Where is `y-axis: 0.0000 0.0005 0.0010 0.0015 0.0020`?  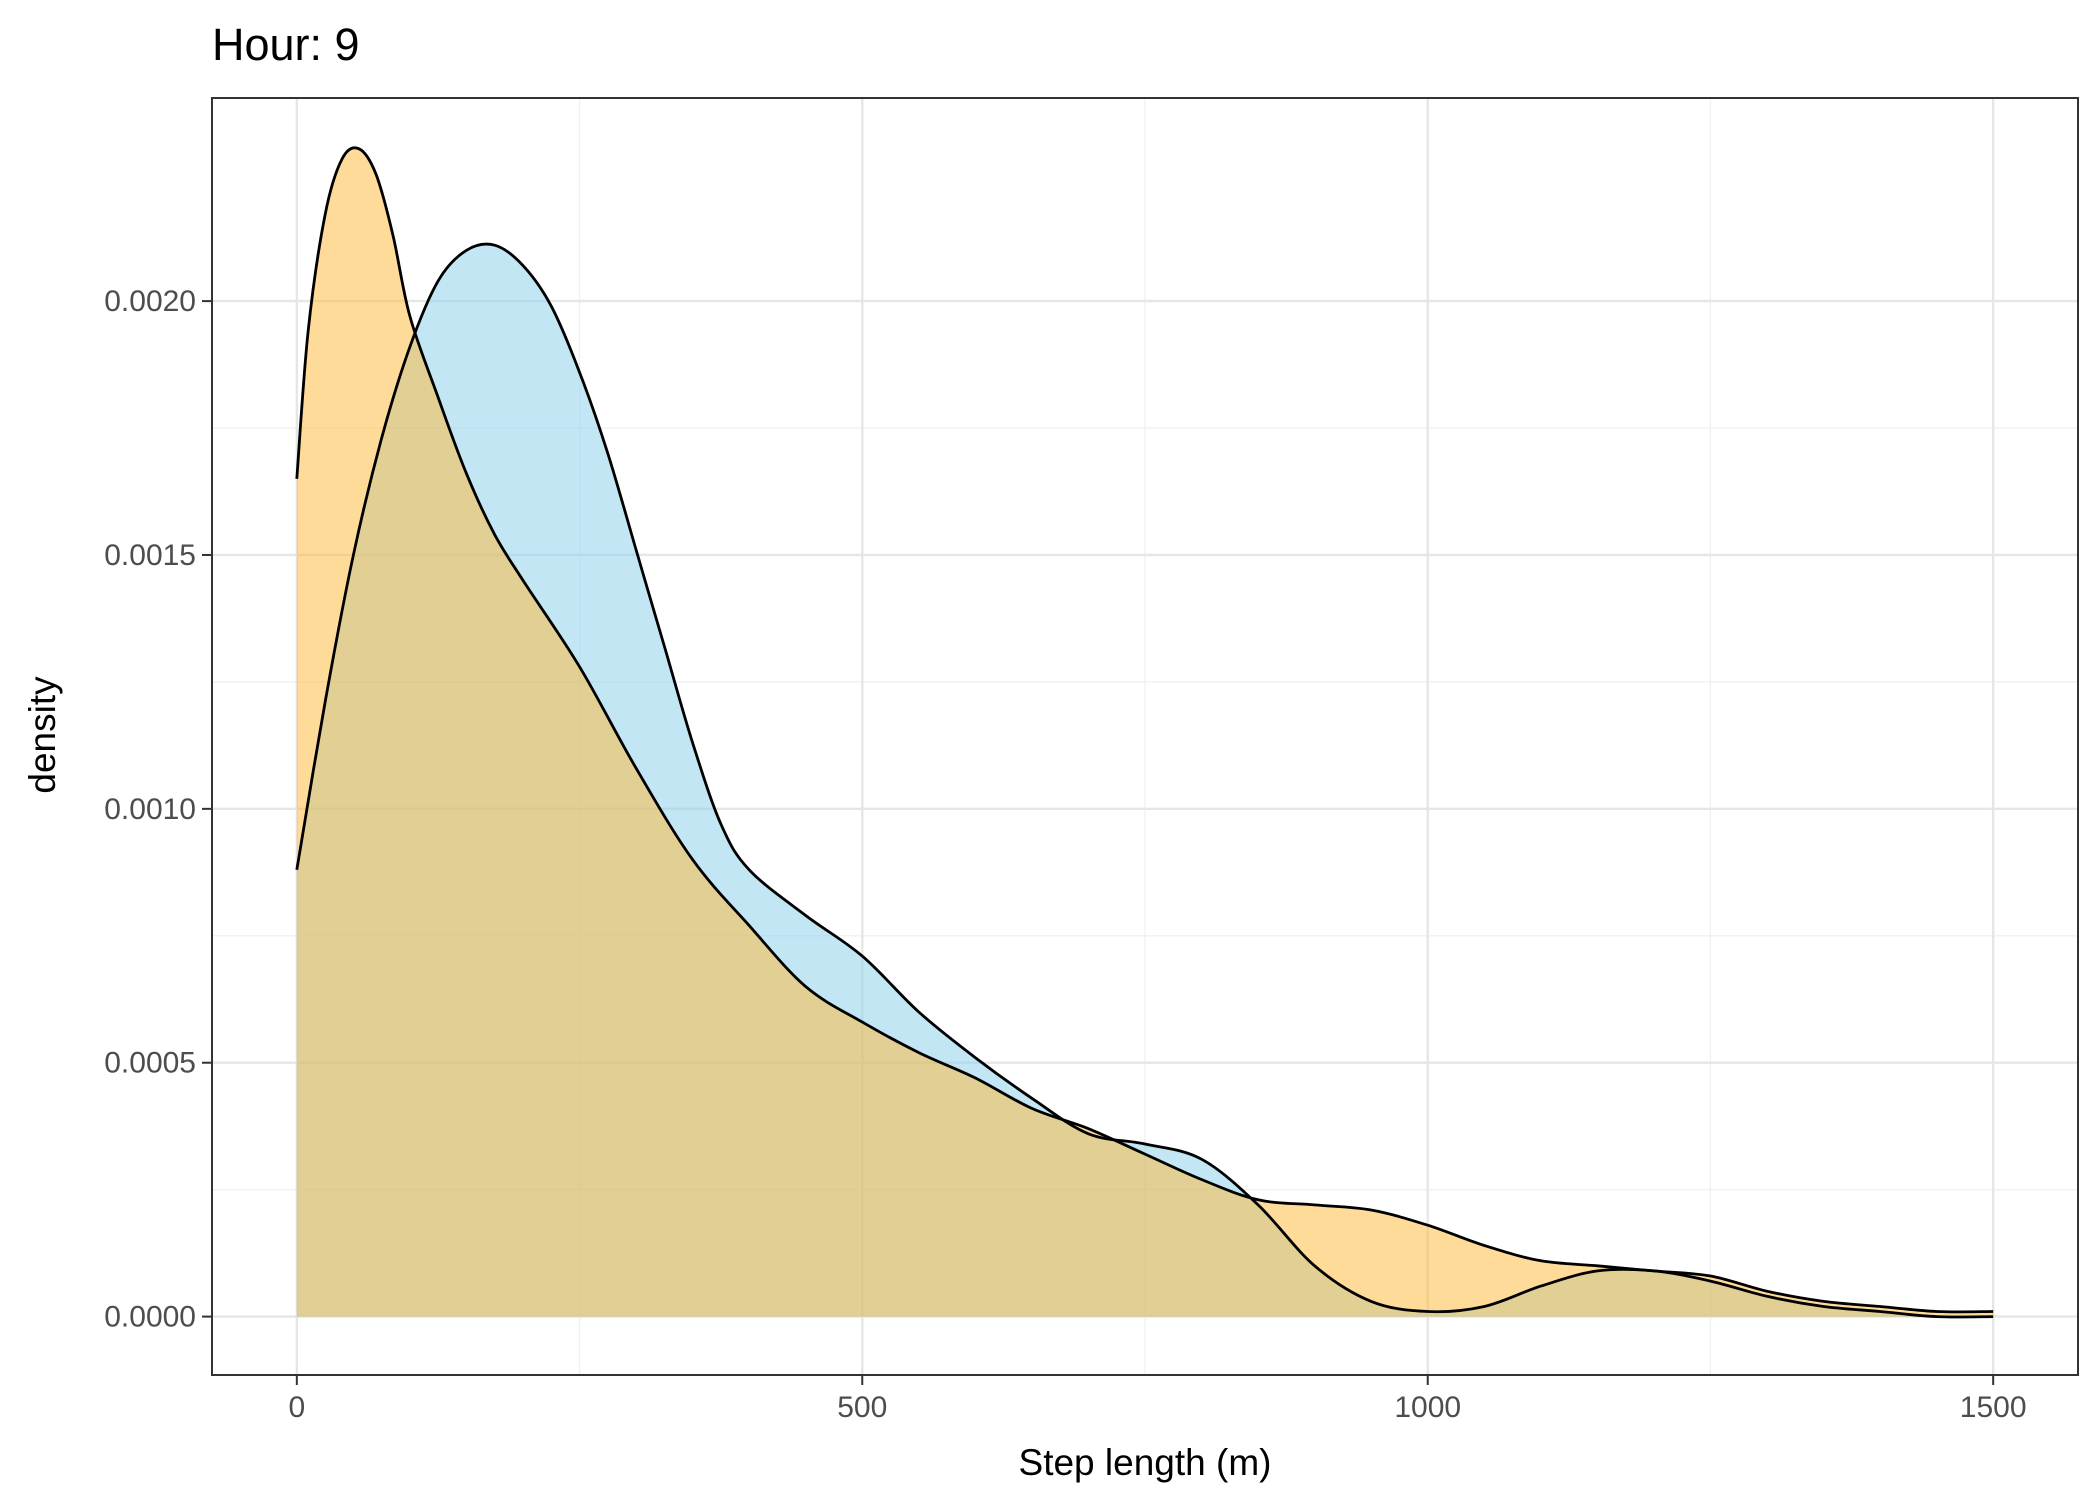
y-axis: 0.0000 0.0005 0.0010 0.0015 0.0020 is located at coordinates (158, 809).